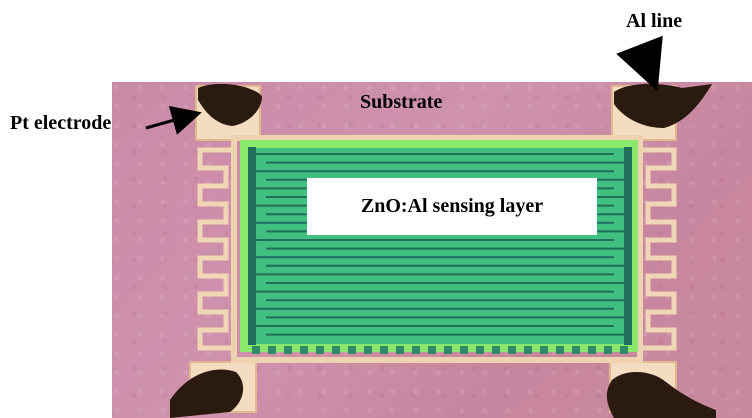  What do you see at coordinates (661, 394) in the screenshot?
I see `al-wire-bottom-right` at bounding box center [661, 394].